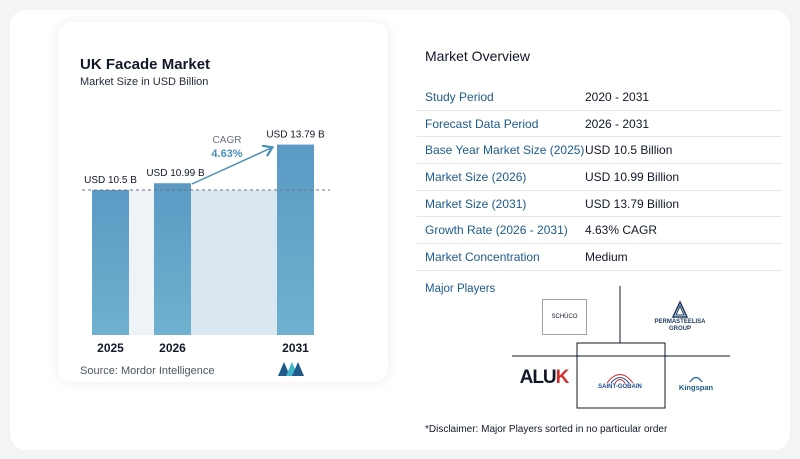  Describe the element at coordinates (295, 135) in the screenshot. I see `data-label-2031: USD 13.79 B` at that location.